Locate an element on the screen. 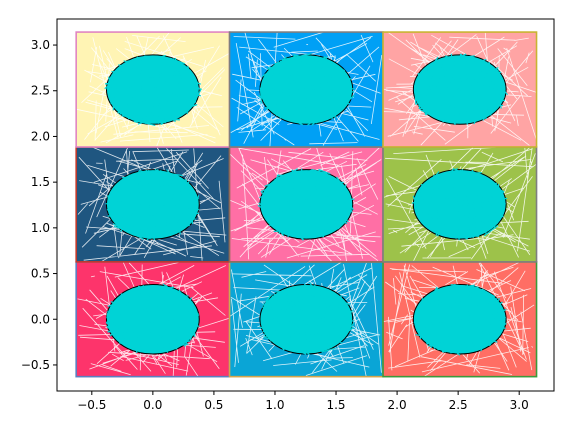  x-tick-label: 2.0 is located at coordinates (397, 405).